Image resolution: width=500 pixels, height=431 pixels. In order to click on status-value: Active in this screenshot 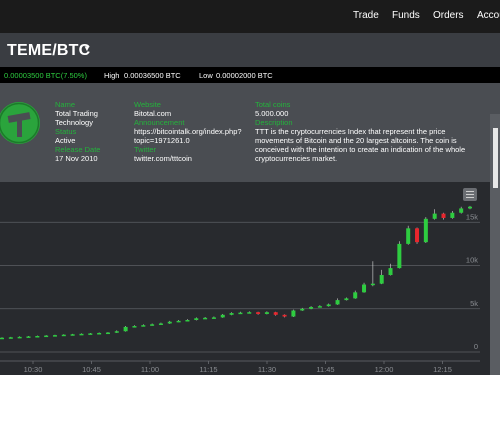, I will do `click(65, 140)`.